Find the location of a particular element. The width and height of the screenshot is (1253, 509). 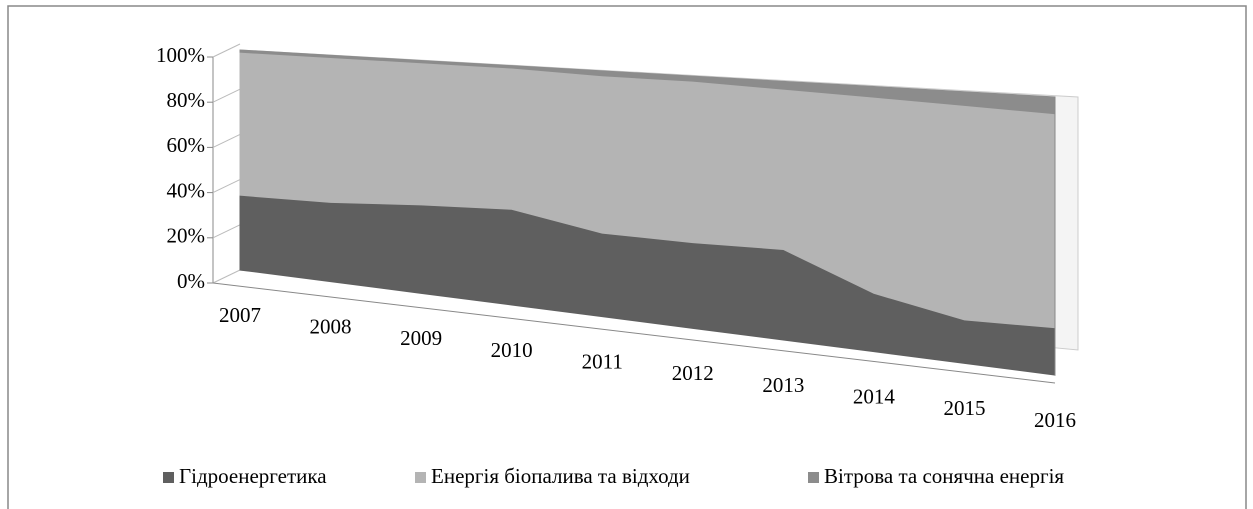

x-tick-label: 2007 is located at coordinates (240, 315).